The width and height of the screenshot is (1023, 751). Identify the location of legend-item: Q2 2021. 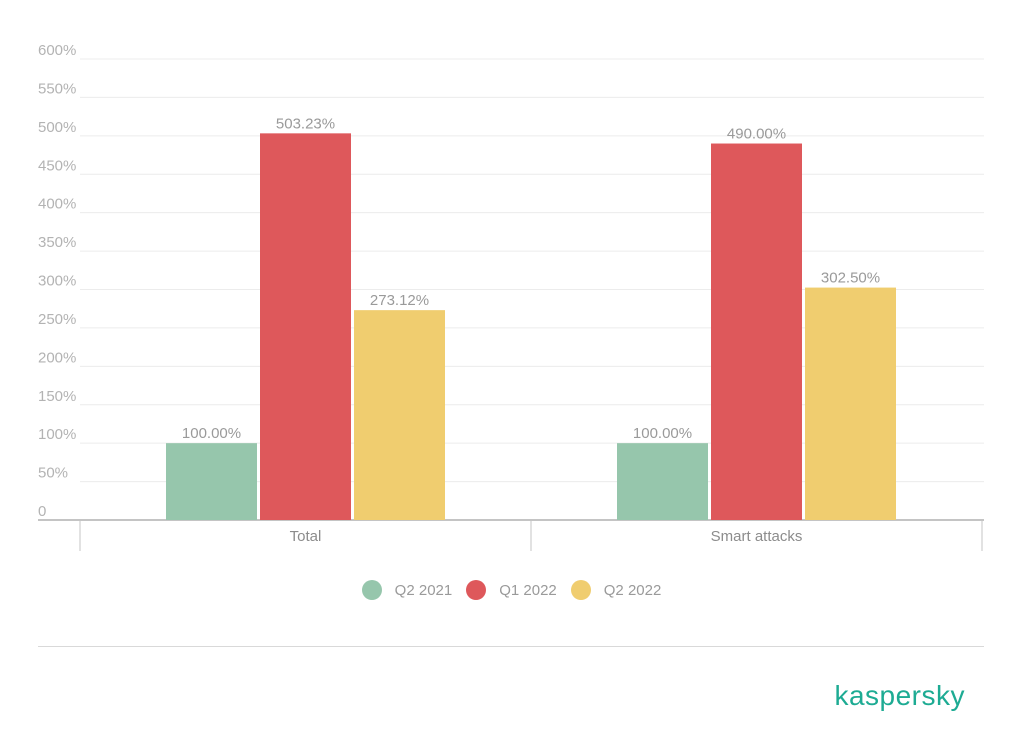
(407, 590).